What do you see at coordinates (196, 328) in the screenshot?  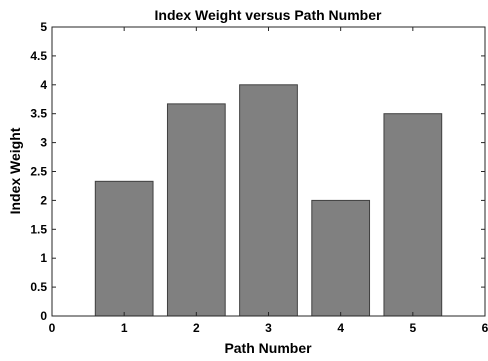 I see `x-tick-label: 2` at bounding box center [196, 328].